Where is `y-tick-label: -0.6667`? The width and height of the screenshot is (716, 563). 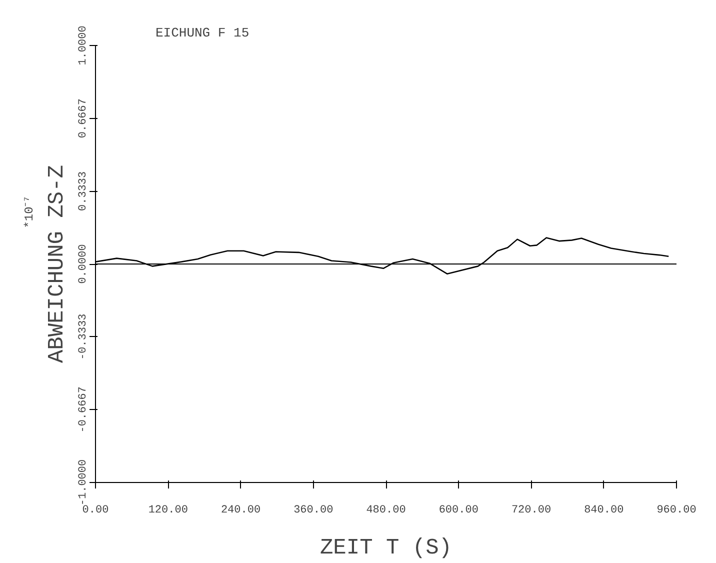 y-tick-label: -0.6667 is located at coordinates (84, 409).